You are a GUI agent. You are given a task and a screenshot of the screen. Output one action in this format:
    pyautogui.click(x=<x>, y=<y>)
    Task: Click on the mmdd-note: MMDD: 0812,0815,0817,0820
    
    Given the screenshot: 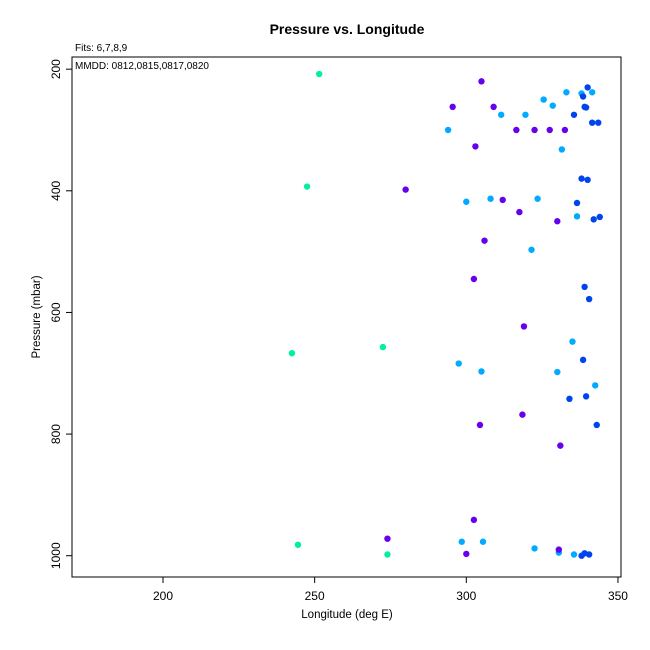 What is the action you would take?
    pyautogui.click(x=142, y=66)
    